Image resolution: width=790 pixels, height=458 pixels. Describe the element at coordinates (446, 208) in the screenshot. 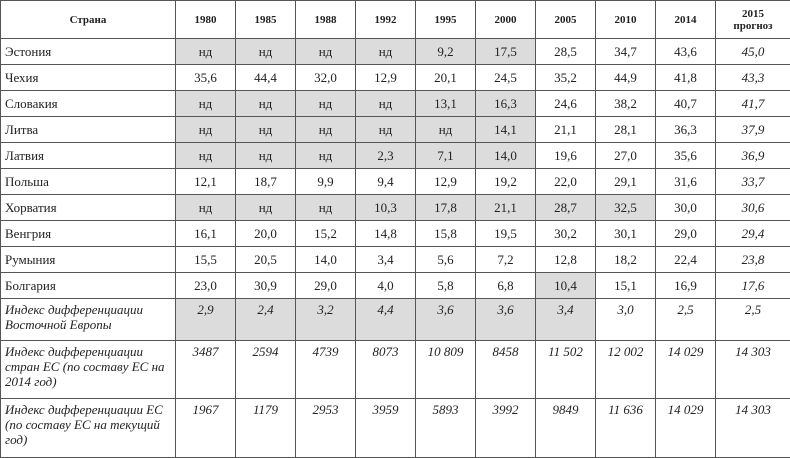

I see `table-cell: 17,8` at that location.